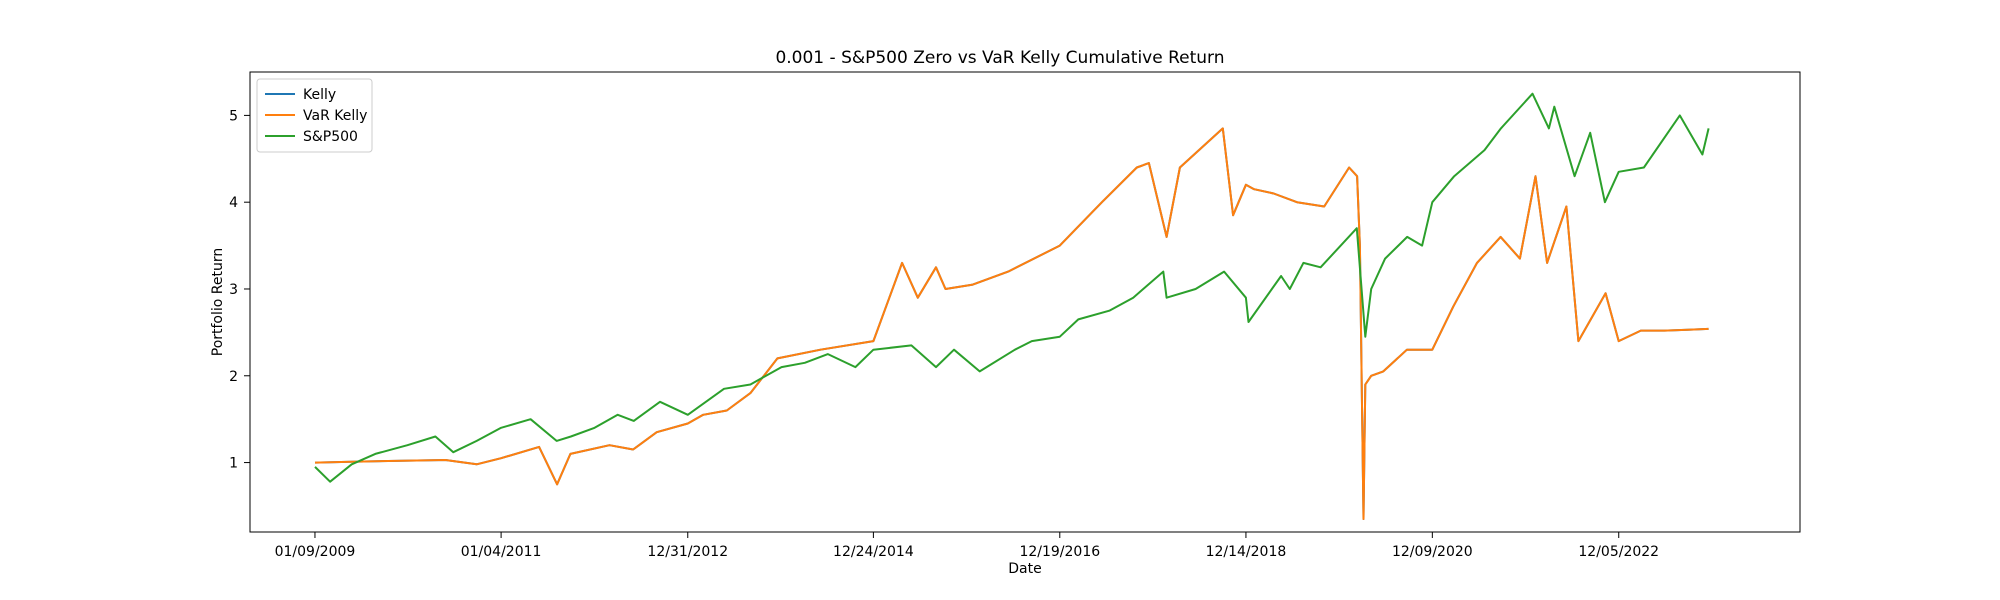 The height and width of the screenshot is (600, 2000). I want to click on x-tick-label: 12/24/2014, so click(873, 552).